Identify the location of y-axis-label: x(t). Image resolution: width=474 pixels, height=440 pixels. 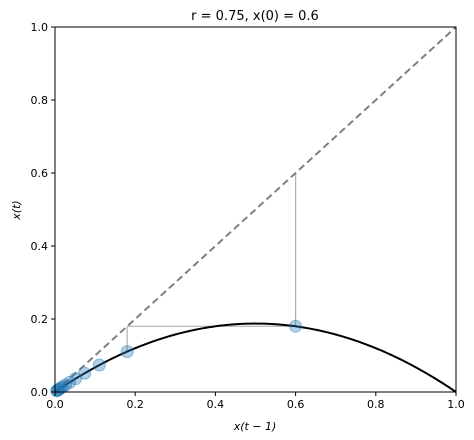
(16, 210).